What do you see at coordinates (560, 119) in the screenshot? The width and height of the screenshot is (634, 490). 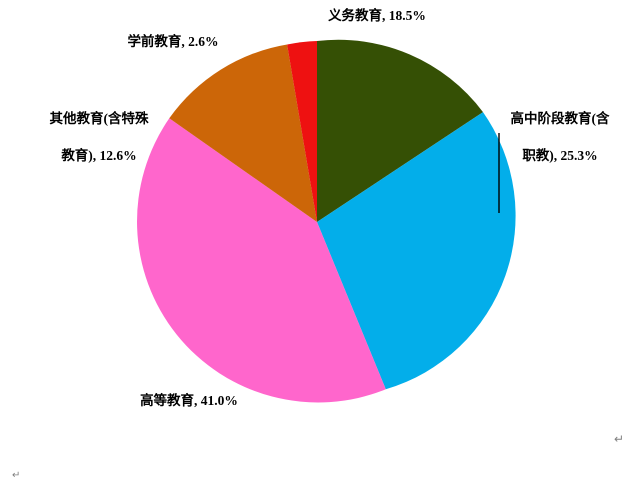 I see `pie-label-gaozhong-line1: 高中阶段教育(含` at bounding box center [560, 119].